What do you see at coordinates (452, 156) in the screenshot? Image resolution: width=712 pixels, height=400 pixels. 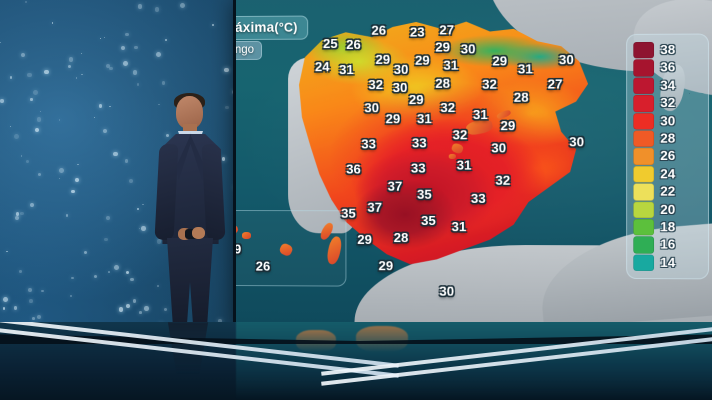 I see `formentera-island` at bounding box center [452, 156].